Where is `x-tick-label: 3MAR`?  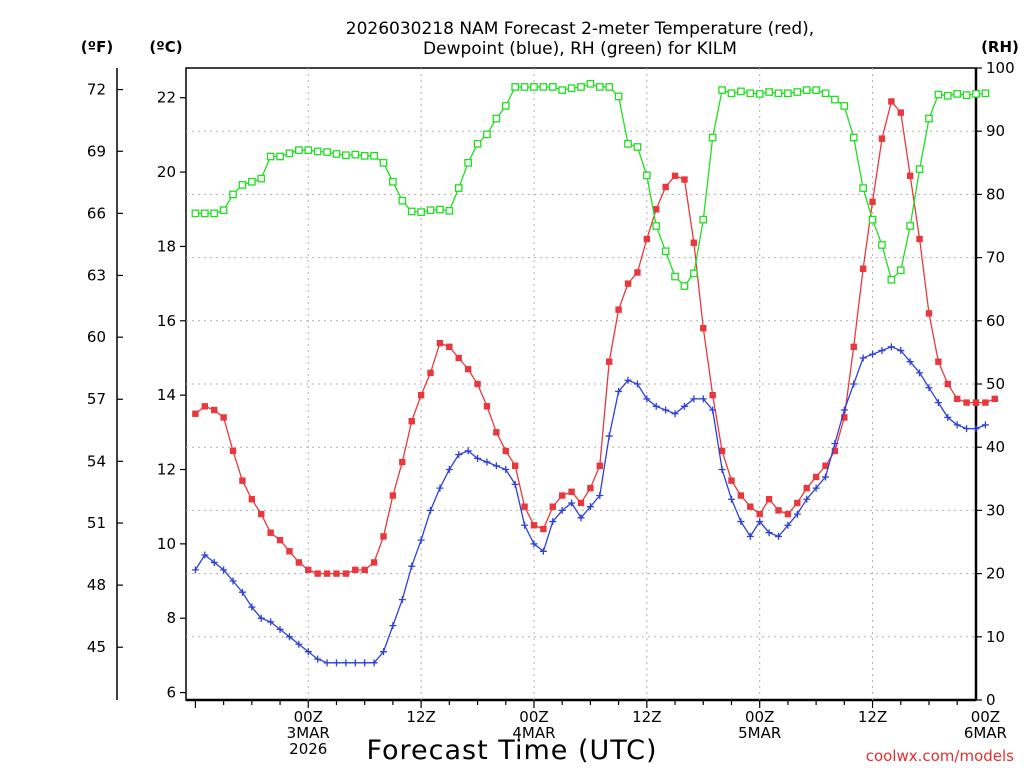
x-tick-label: 3MAR is located at coordinates (308, 733).